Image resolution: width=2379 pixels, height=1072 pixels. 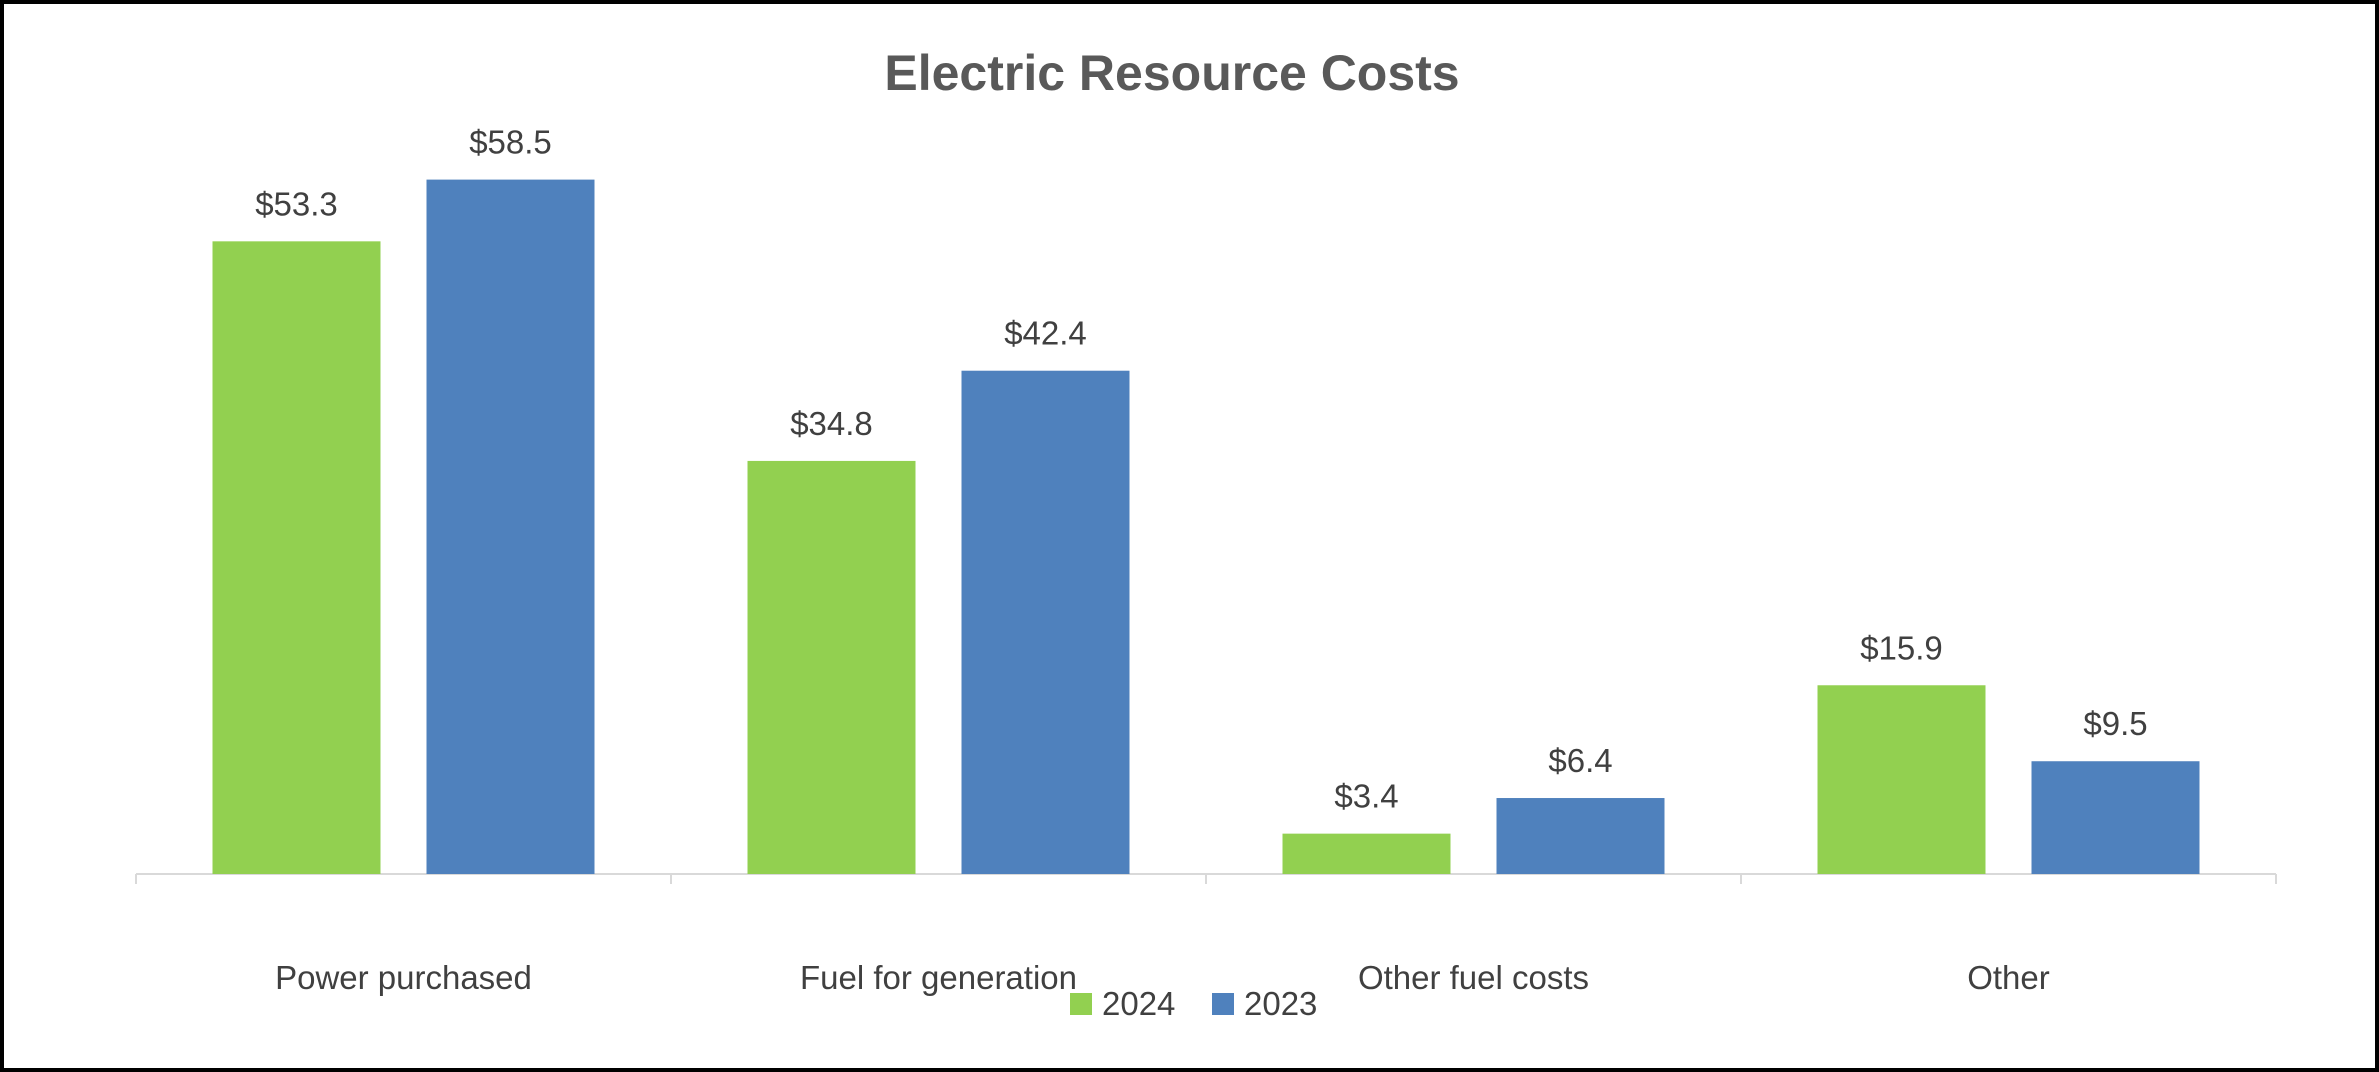 I want to click on data-label-2023-2: $42.4, so click(x=1045, y=333).